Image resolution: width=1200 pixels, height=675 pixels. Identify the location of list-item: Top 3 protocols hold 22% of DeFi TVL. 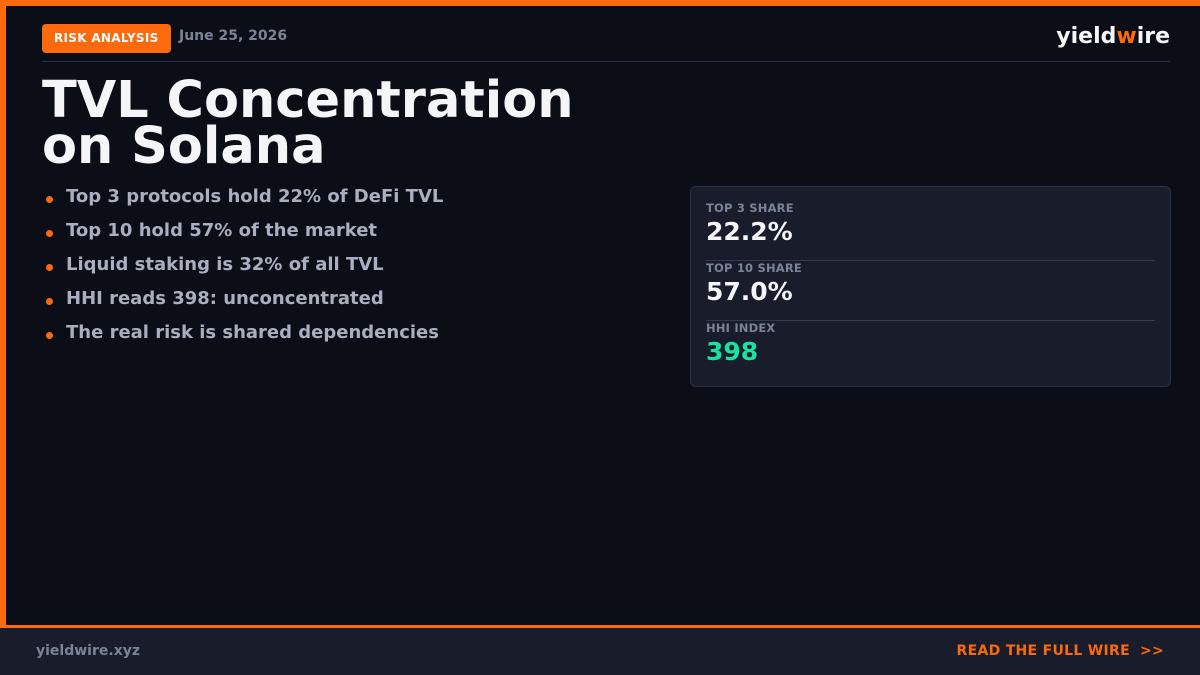
(242, 203).